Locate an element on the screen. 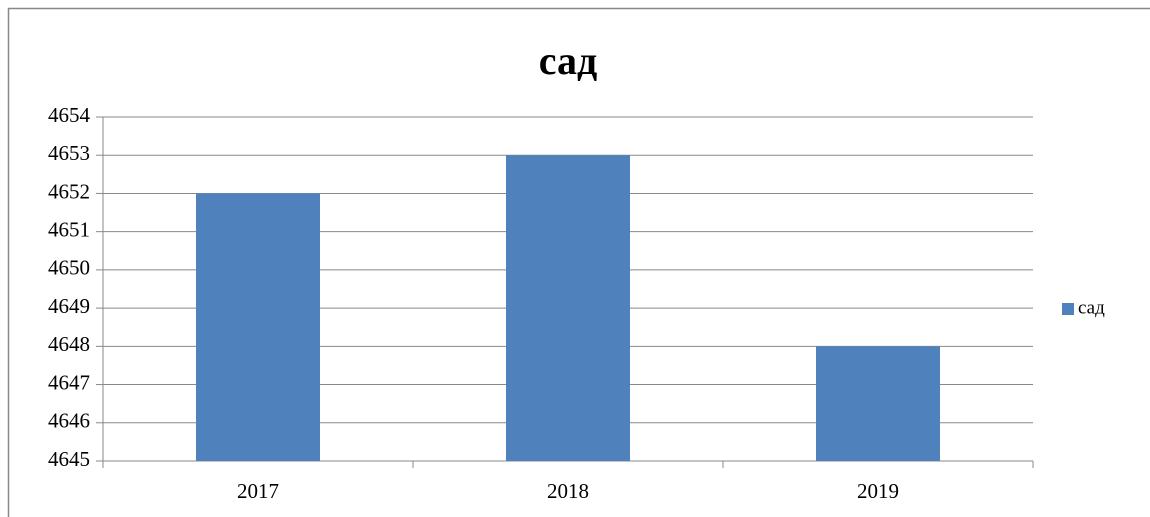 This screenshot has height=517, width=1150. y-tick-label: 4653 is located at coordinates (69, 153).